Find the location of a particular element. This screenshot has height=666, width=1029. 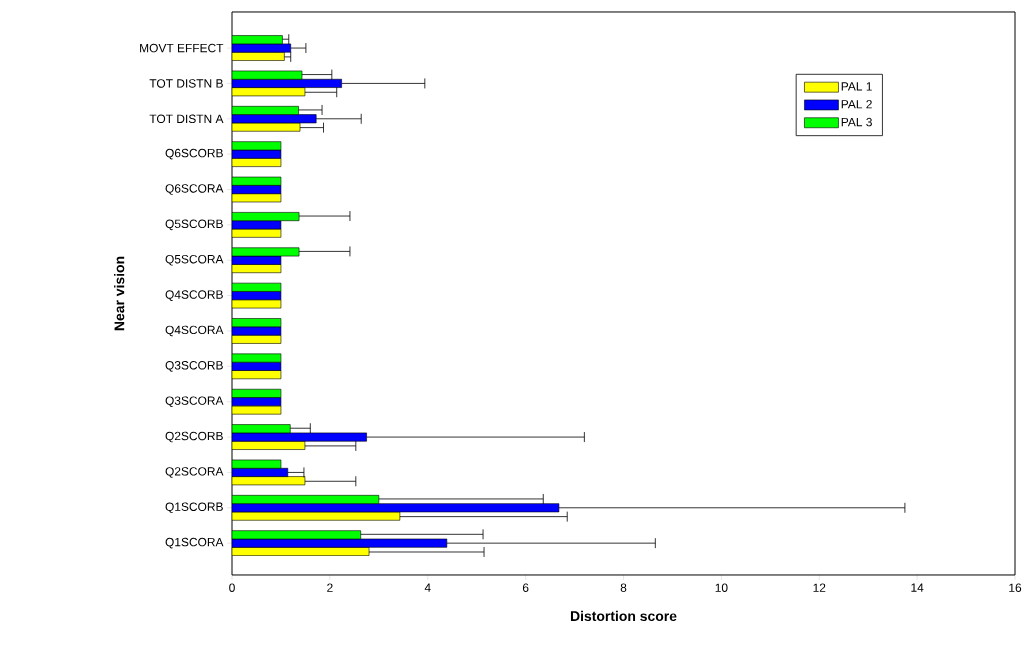

x-tick-label: 8 is located at coordinates (623, 587).